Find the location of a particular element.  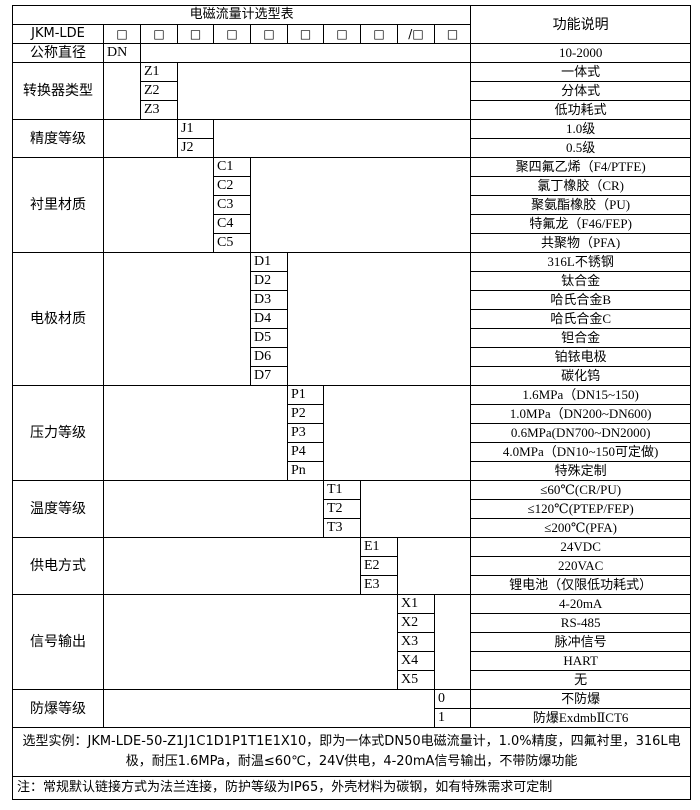

group-row: 温度等级 T1 ≤60℃(CR/PU) is located at coordinates (352, 509).